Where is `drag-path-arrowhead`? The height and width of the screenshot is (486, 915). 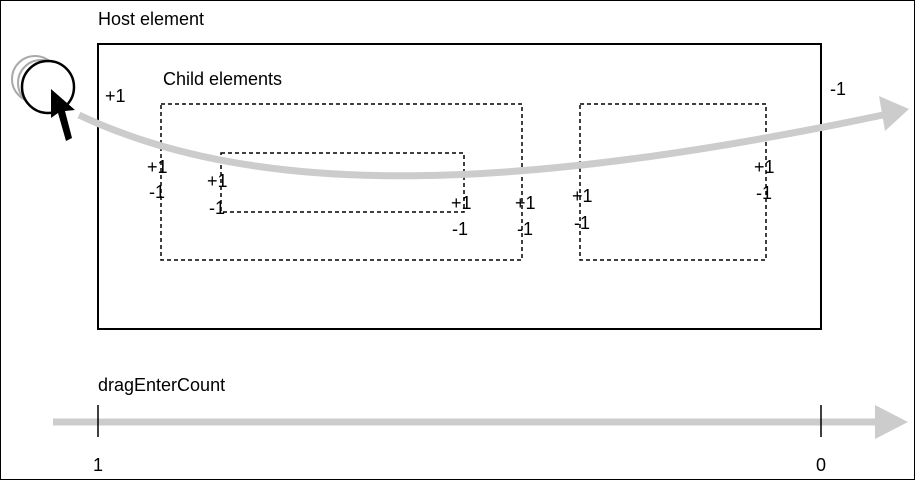 drag-path-arrowhead is located at coordinates (894, 113).